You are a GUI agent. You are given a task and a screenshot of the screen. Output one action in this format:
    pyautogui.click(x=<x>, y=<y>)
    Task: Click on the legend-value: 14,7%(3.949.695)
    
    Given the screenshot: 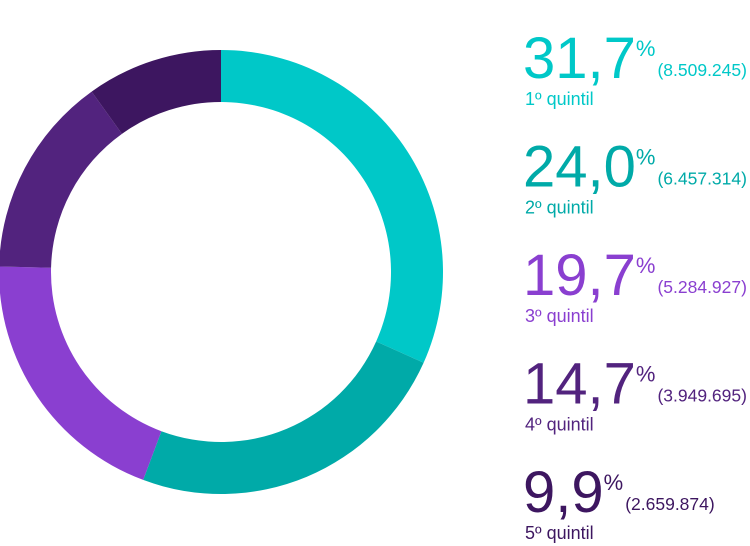 What is the action you would take?
    pyautogui.click(x=635, y=384)
    